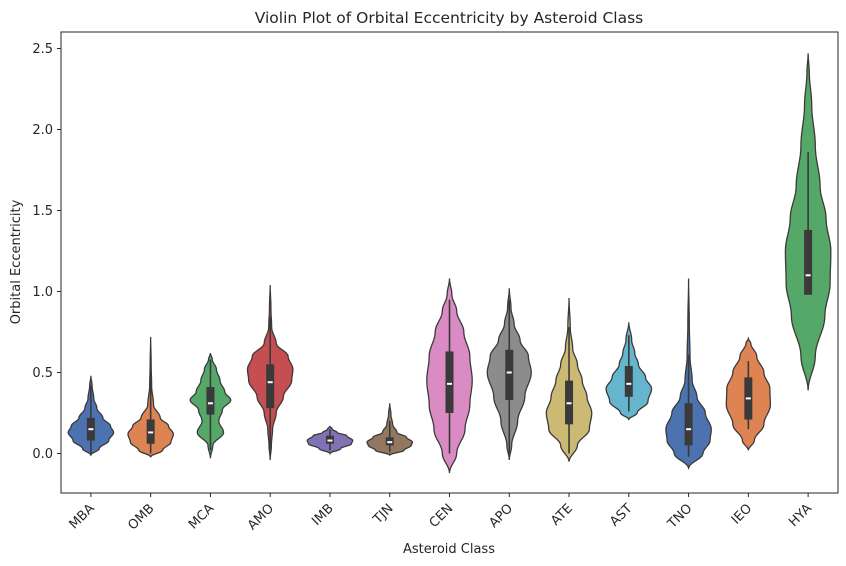 Image resolution: width=846 pixels, height=566 pixels. I want to click on violin-iqr-box-apo, so click(509, 375).